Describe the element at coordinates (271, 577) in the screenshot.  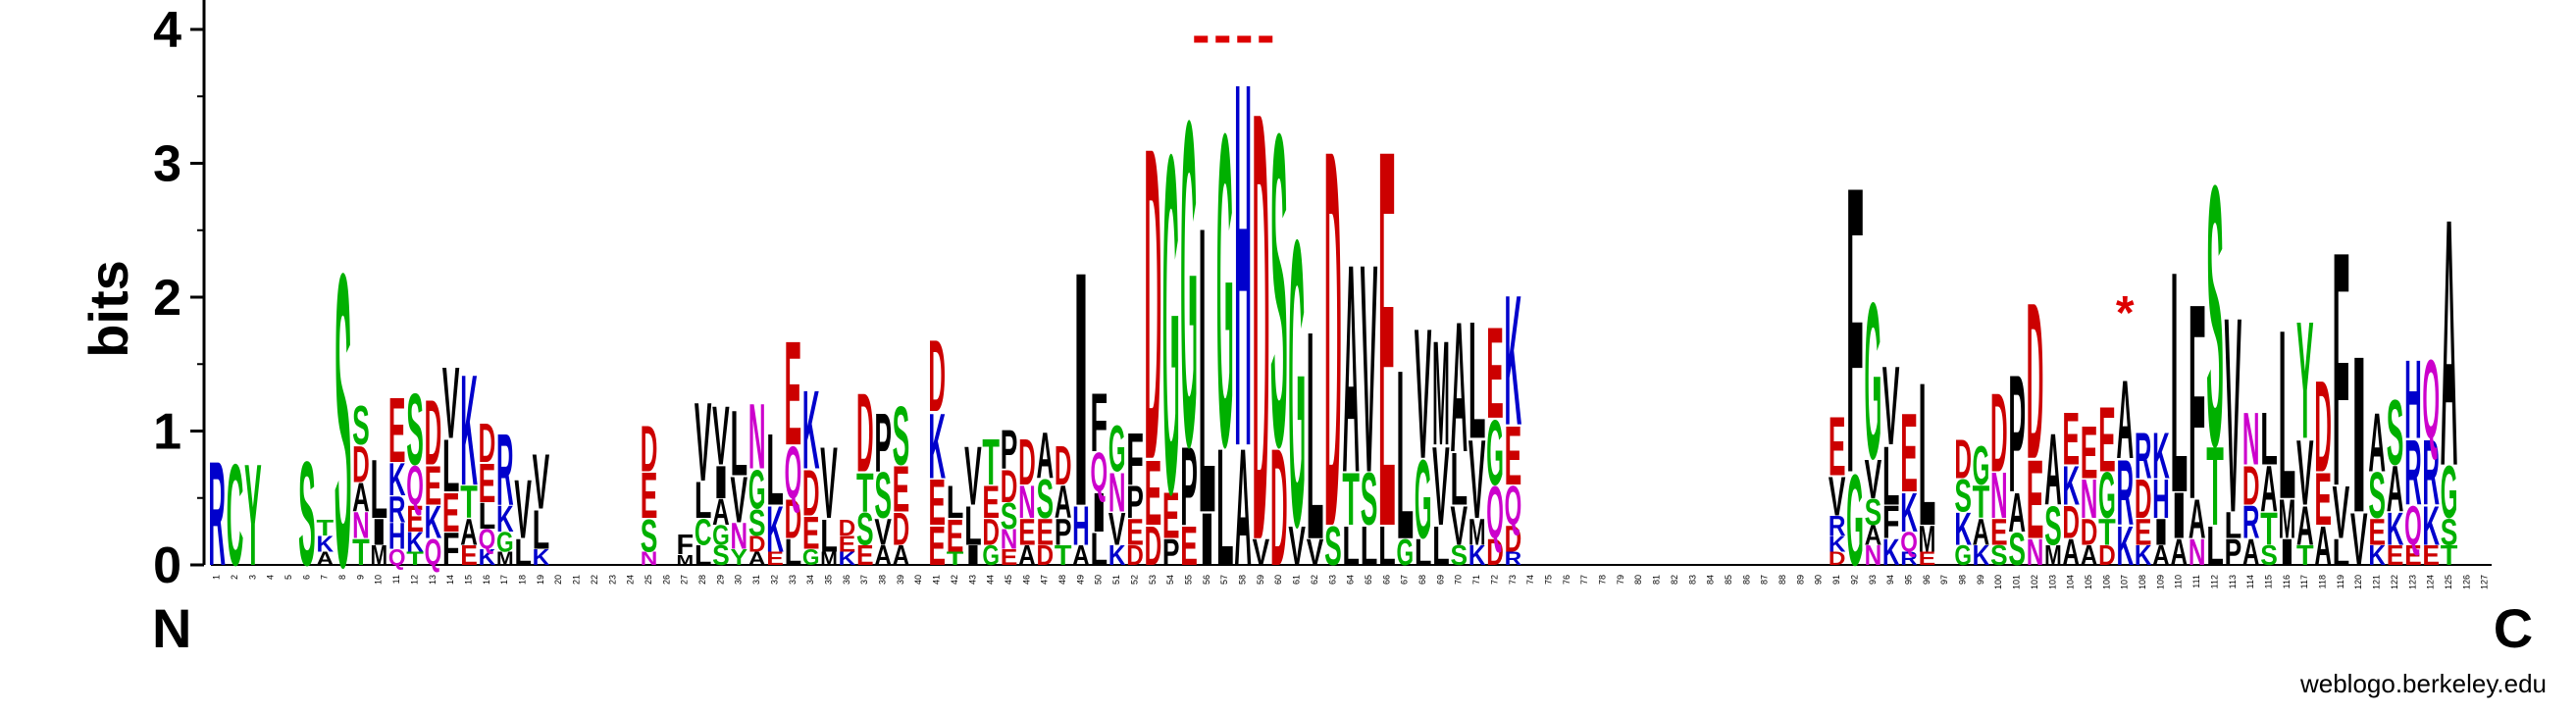
I see `position-label: 4` at that location.